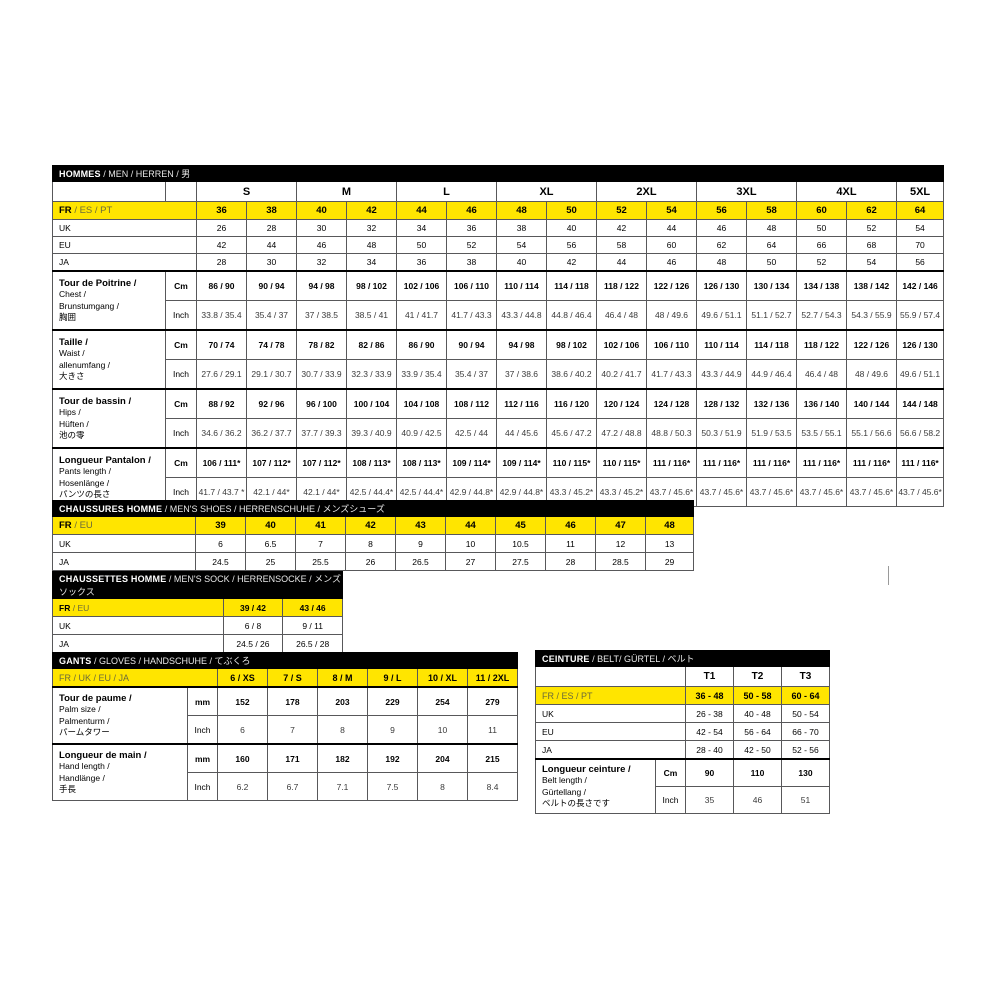  I want to click on cell: 27.6 / 29.1, so click(221, 374).